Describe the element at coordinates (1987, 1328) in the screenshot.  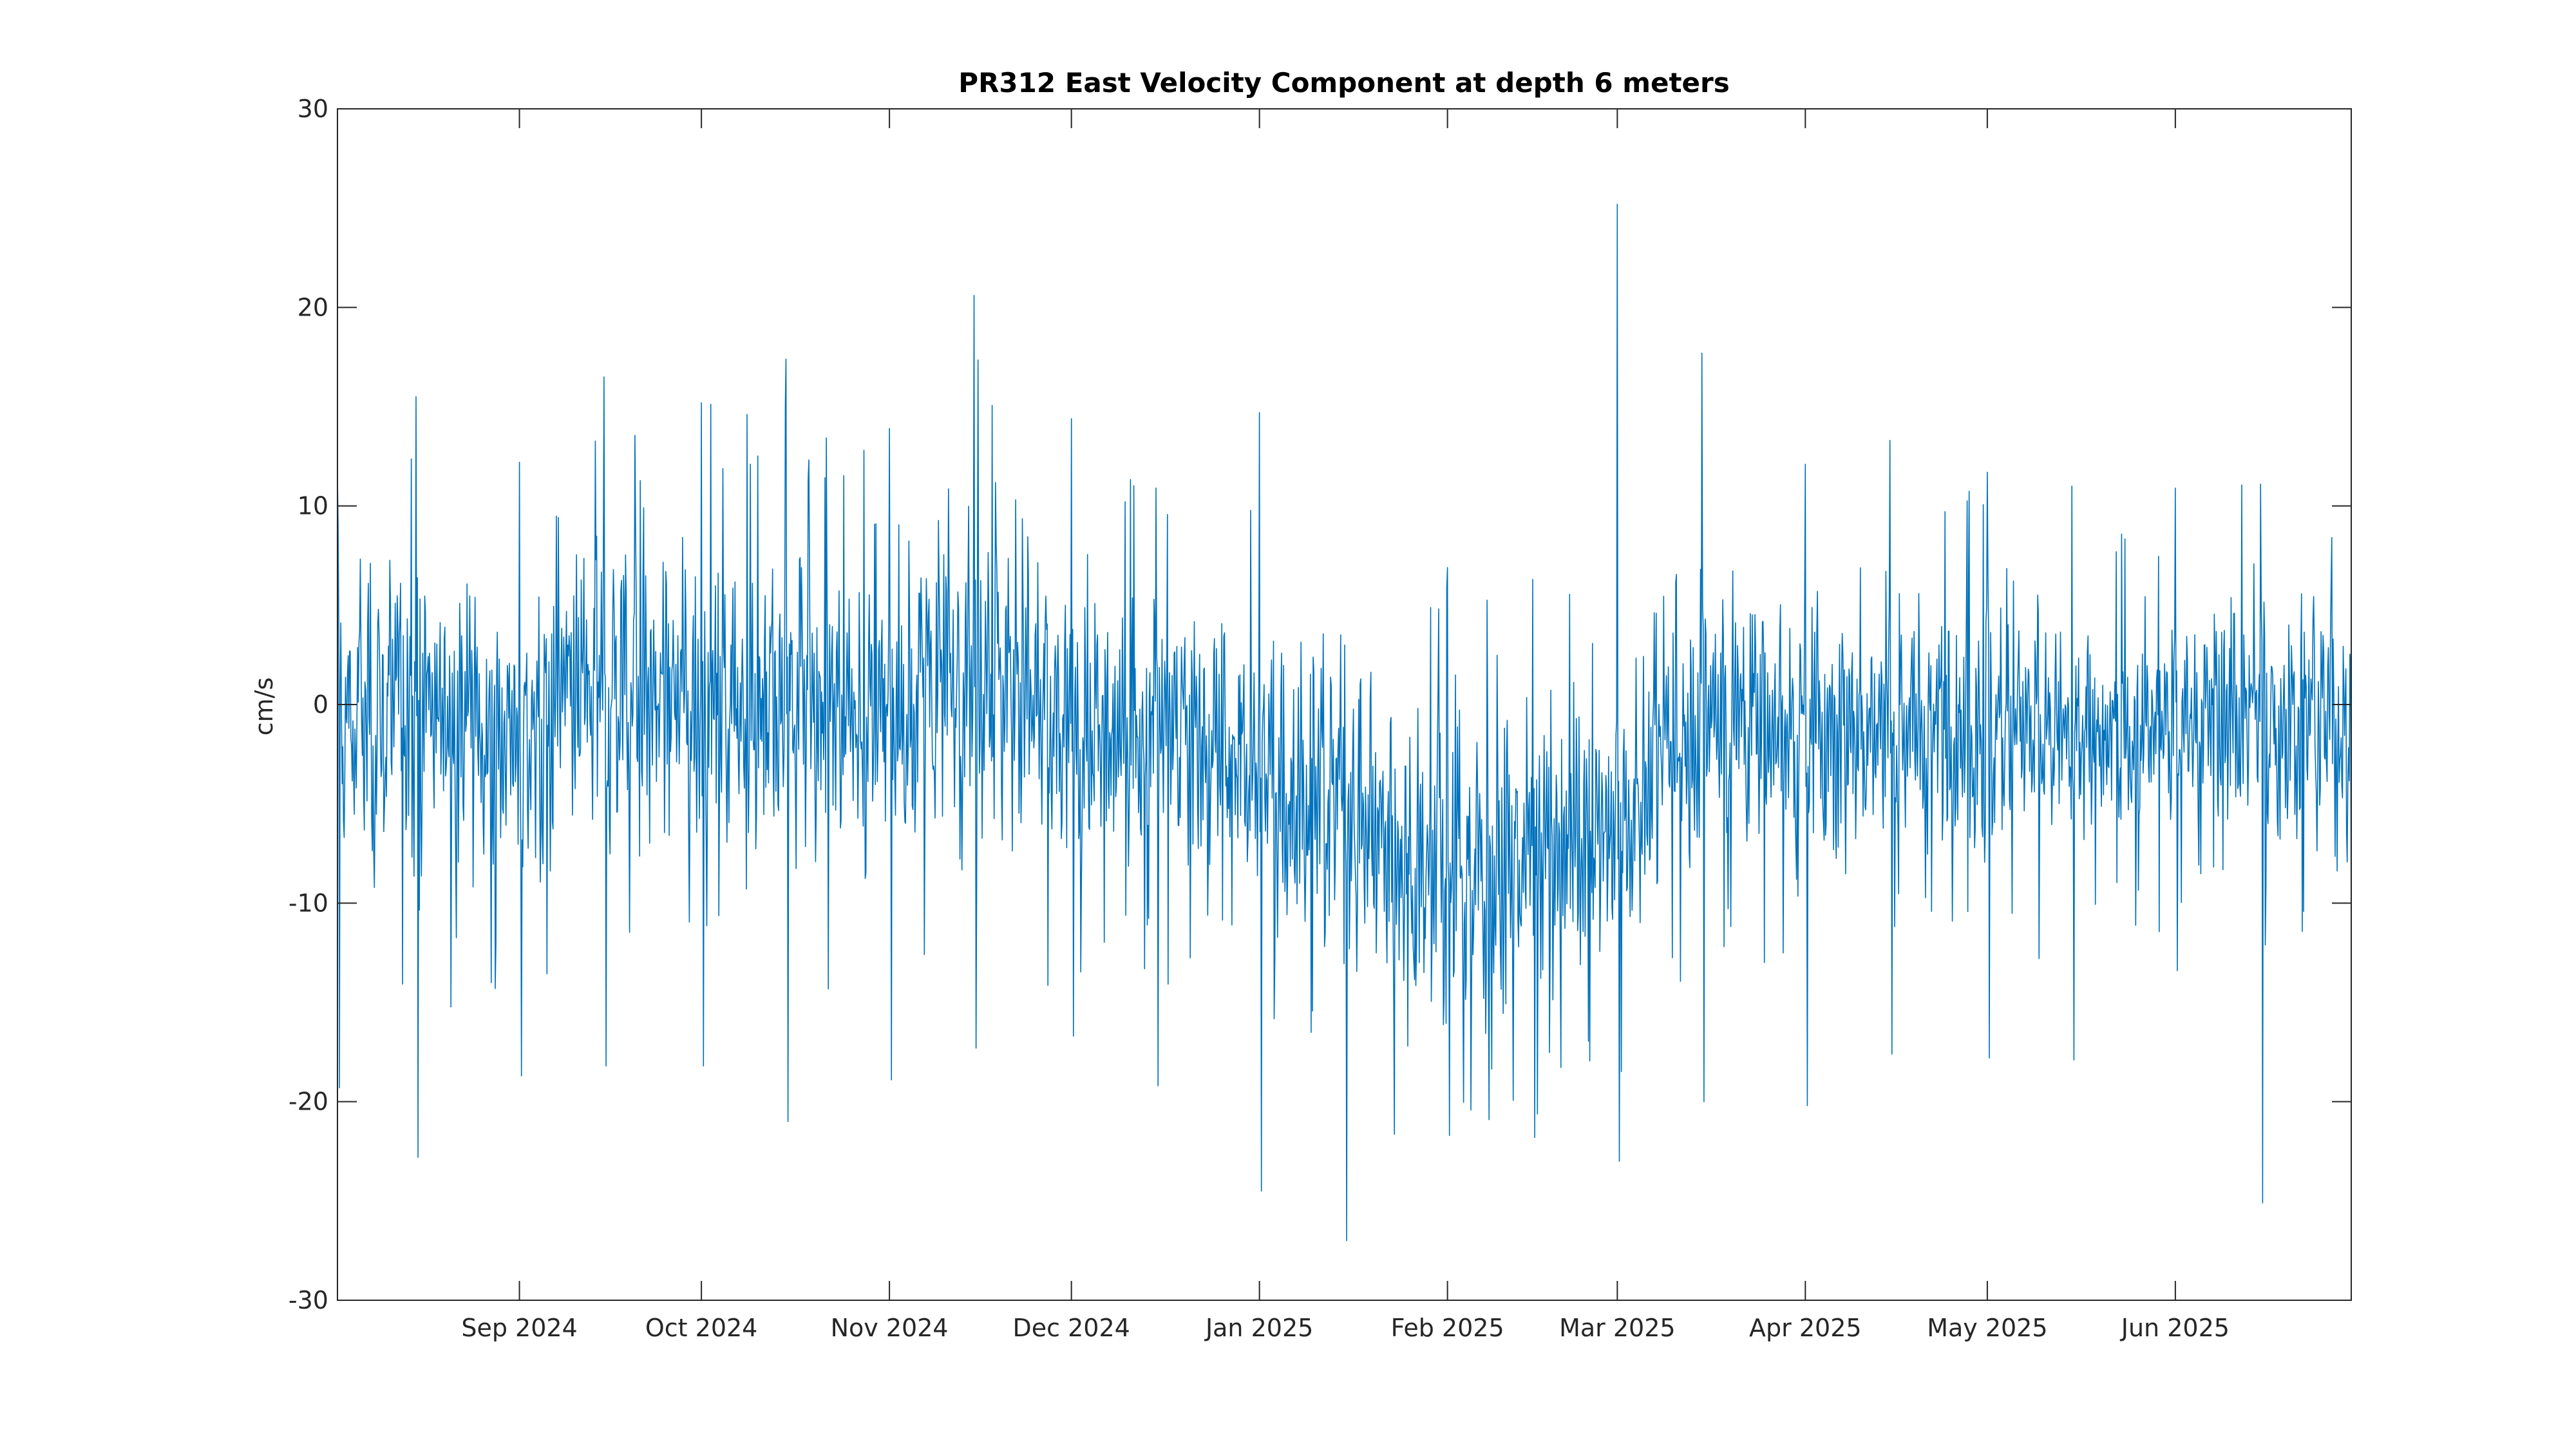
I see `x-tick-label: May 2025` at that location.